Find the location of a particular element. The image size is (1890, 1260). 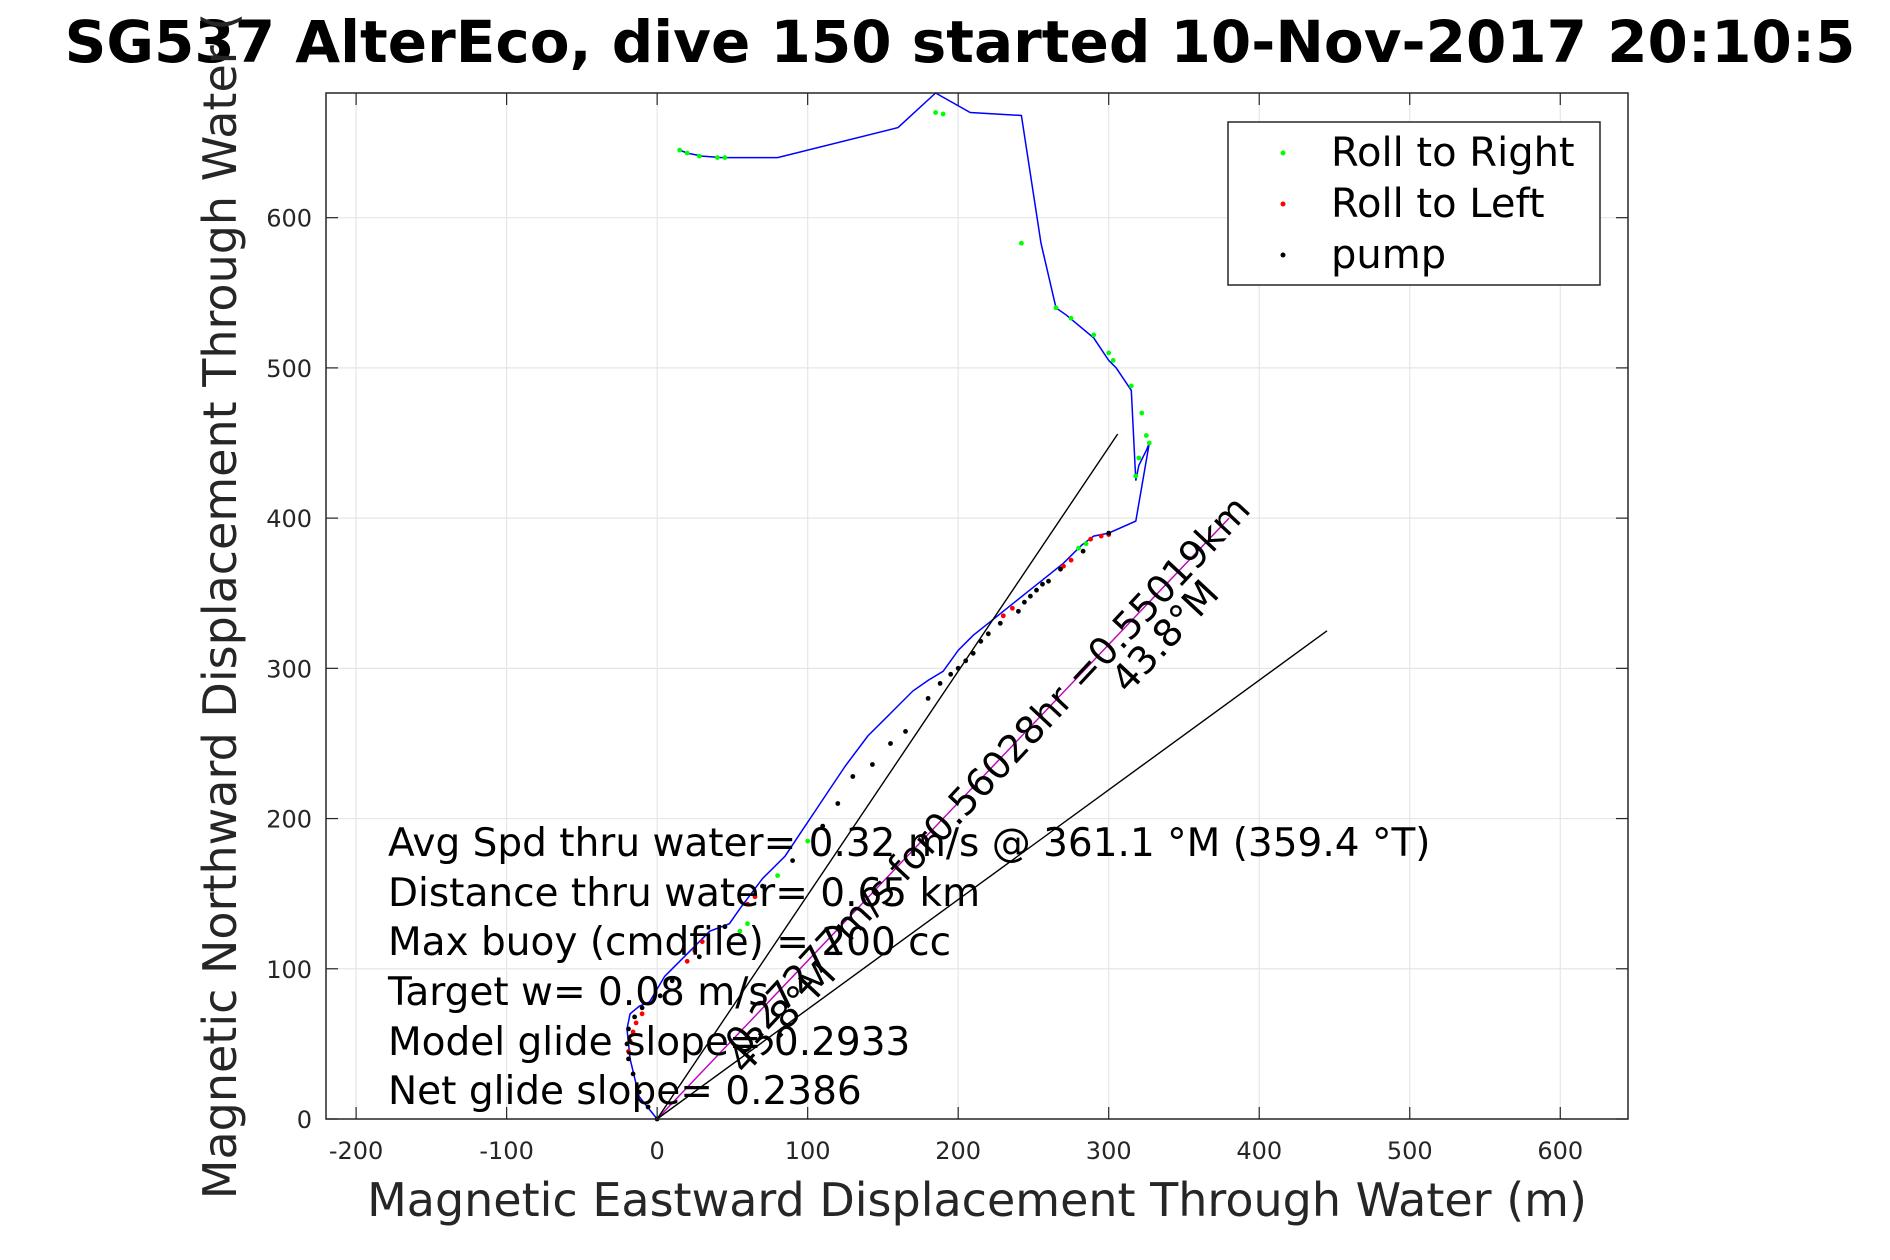

legend-marker-pump is located at coordinates (1283, 255).